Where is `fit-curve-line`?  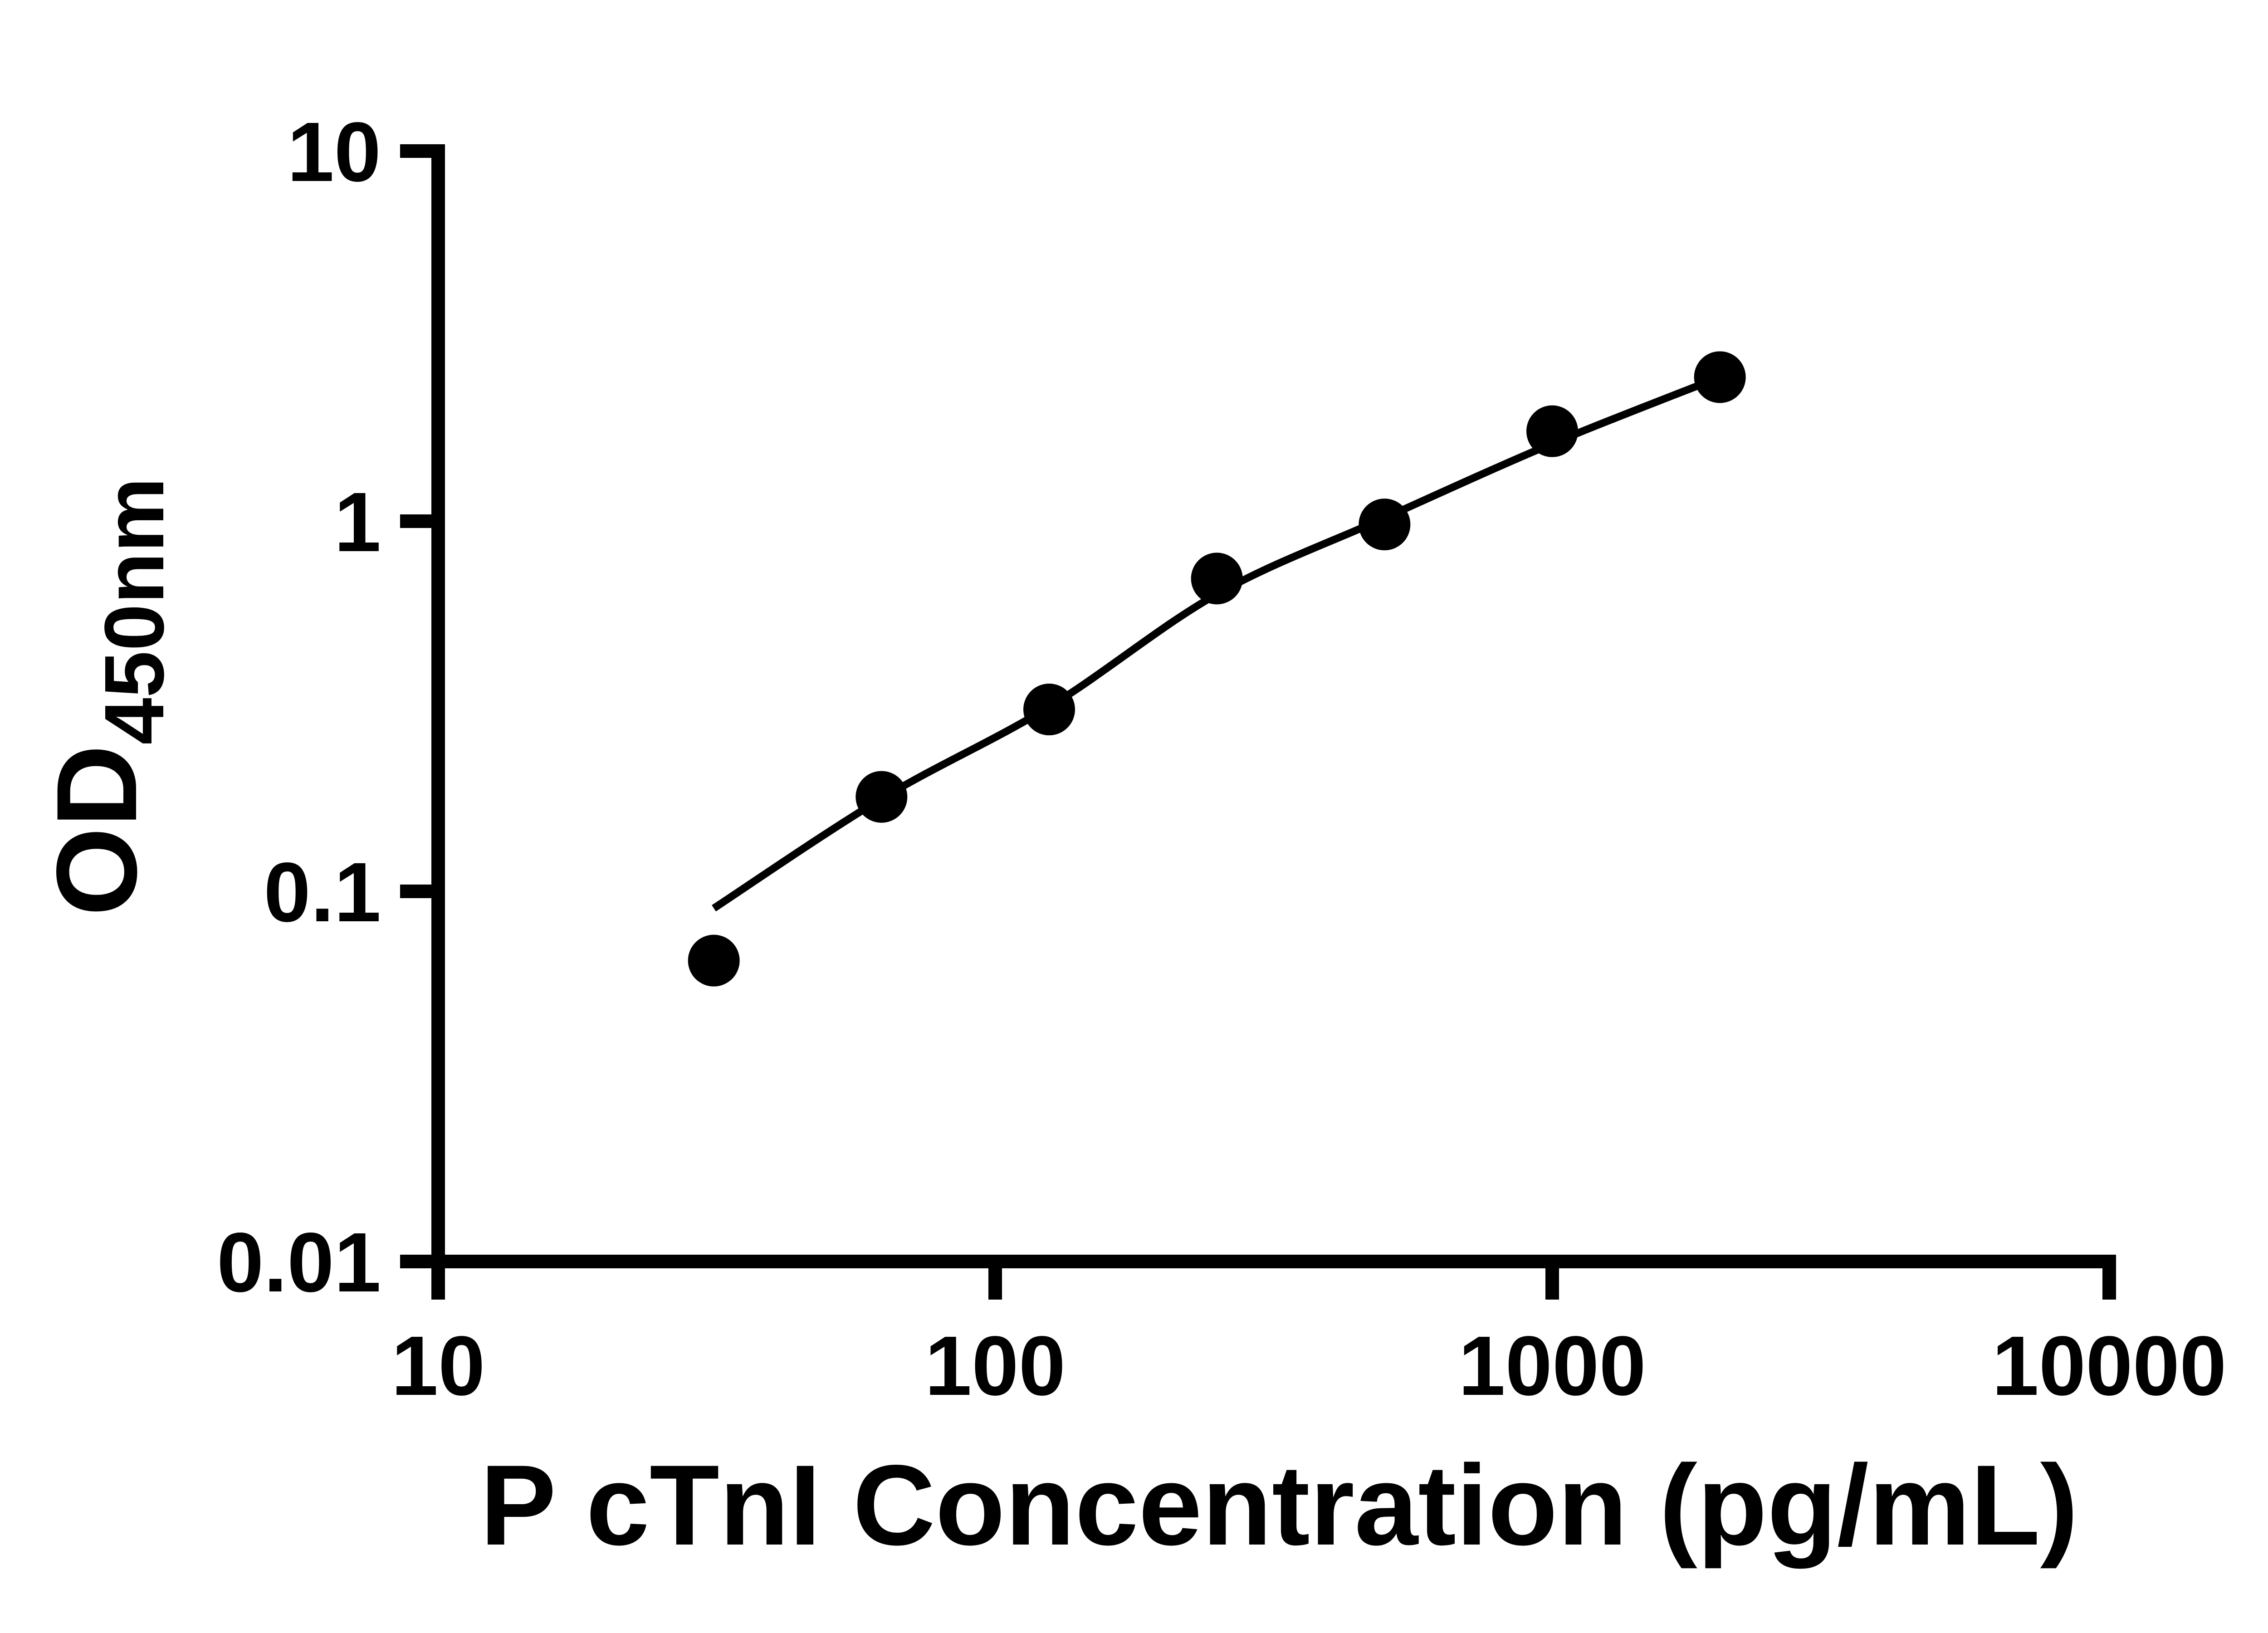
fit-curve-line is located at coordinates (1217, 642).